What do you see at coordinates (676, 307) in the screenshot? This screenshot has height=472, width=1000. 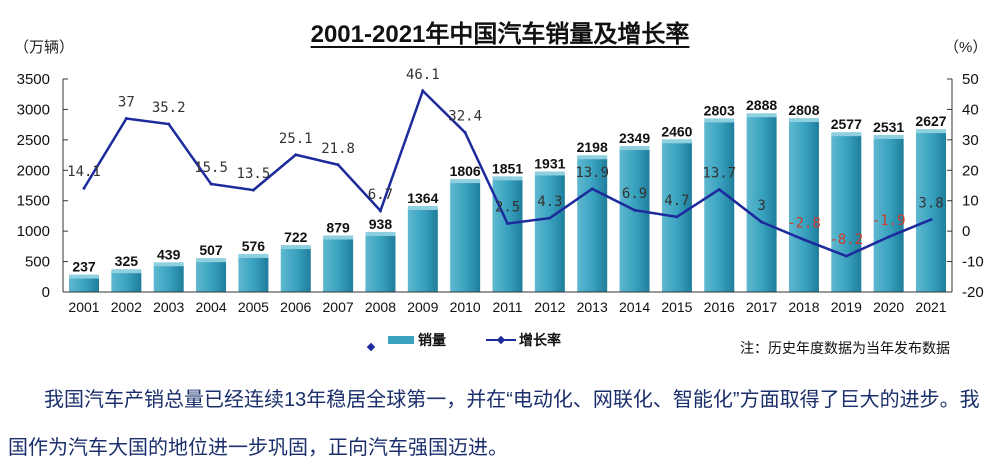 I see `x-tick-label: 2015` at bounding box center [676, 307].